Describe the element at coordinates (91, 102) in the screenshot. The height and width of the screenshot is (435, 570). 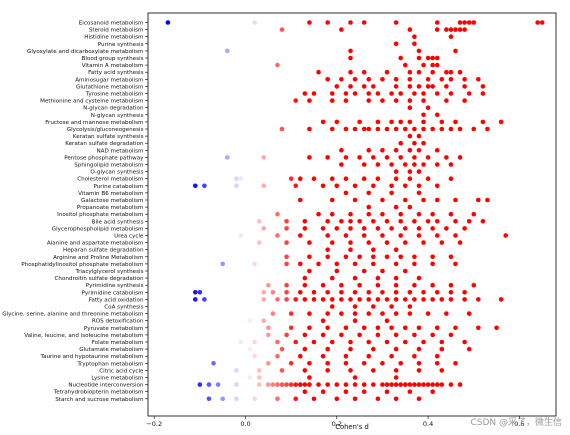
I see `y-tick-label: Methionine and cysteine metabolism` at that location.